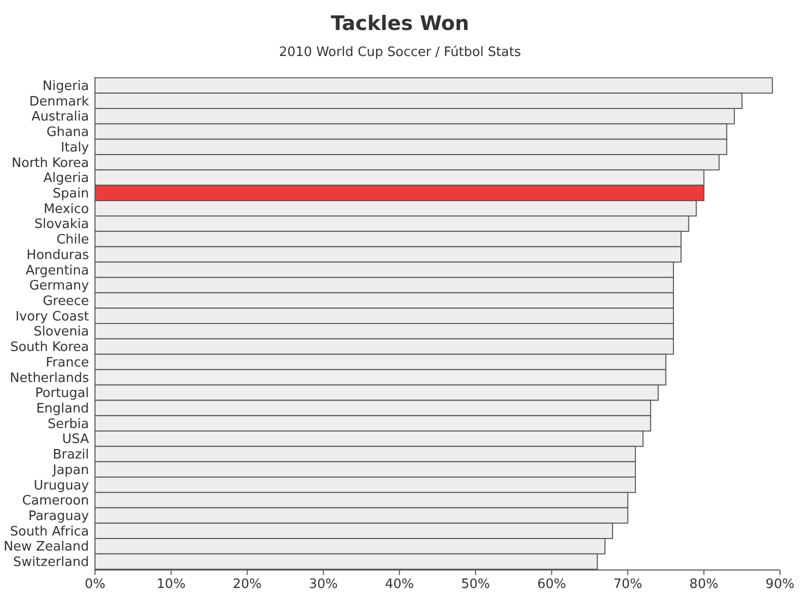 This screenshot has height=600, width=800. I want to click on y-tick-label: Ghana, so click(67, 132).